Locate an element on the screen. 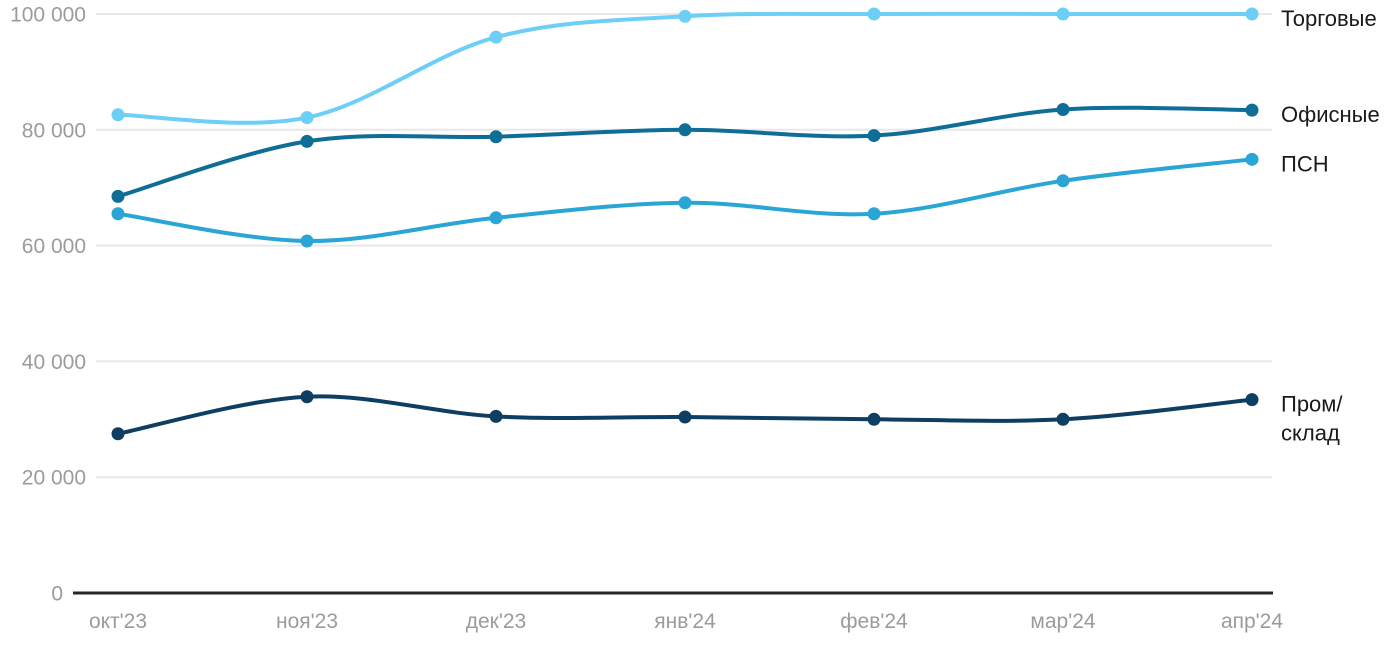 The height and width of the screenshot is (650, 1400). legend-label-торговые: Торговые is located at coordinates (1329, 18).